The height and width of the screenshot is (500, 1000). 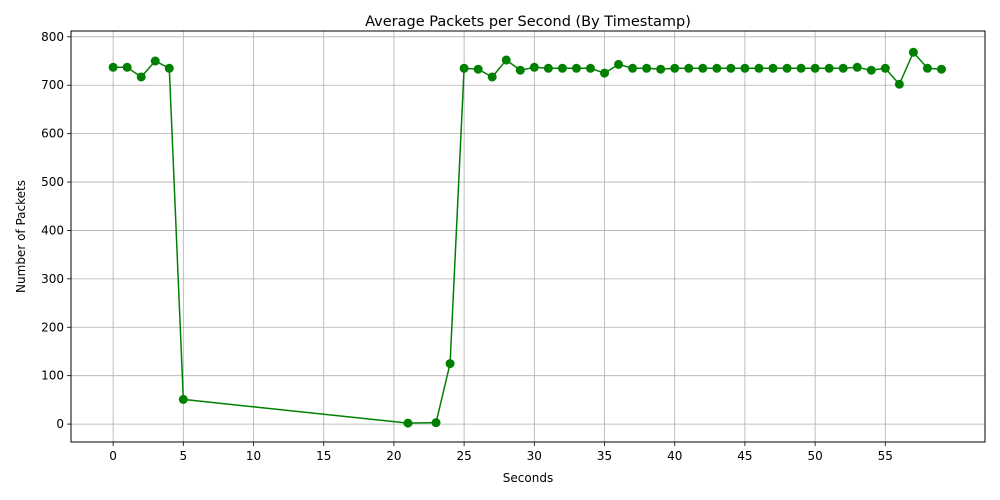 I want to click on y-axis-title: Number of Packets, so click(x=21, y=236).